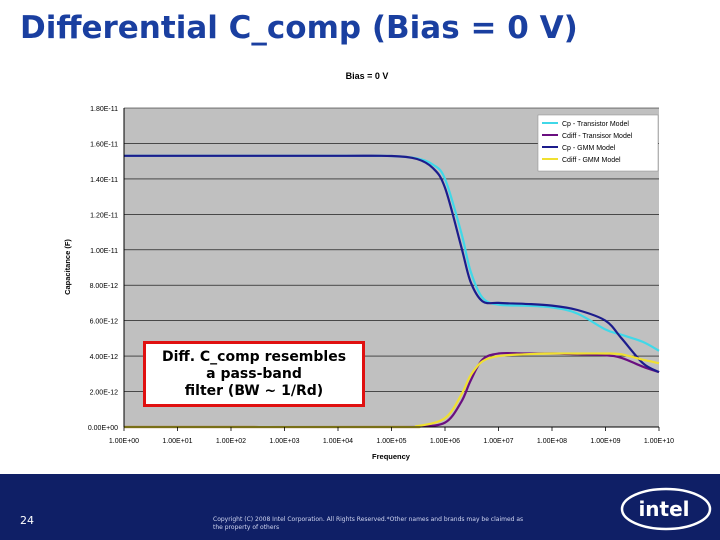 The width and height of the screenshot is (720, 540). What do you see at coordinates (104, 357) in the screenshot?
I see `y-tick-label: 4.00E-12` at bounding box center [104, 357].